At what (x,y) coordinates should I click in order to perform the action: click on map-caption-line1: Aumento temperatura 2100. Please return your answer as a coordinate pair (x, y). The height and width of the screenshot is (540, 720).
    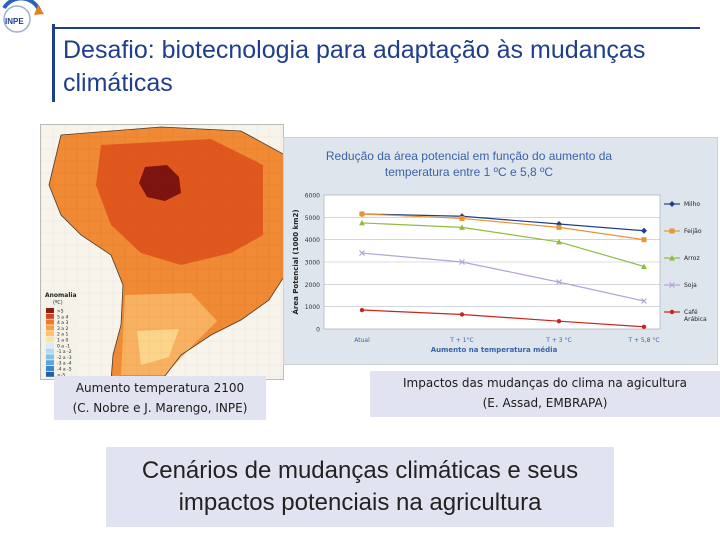
    Looking at the image, I should click on (160, 388).